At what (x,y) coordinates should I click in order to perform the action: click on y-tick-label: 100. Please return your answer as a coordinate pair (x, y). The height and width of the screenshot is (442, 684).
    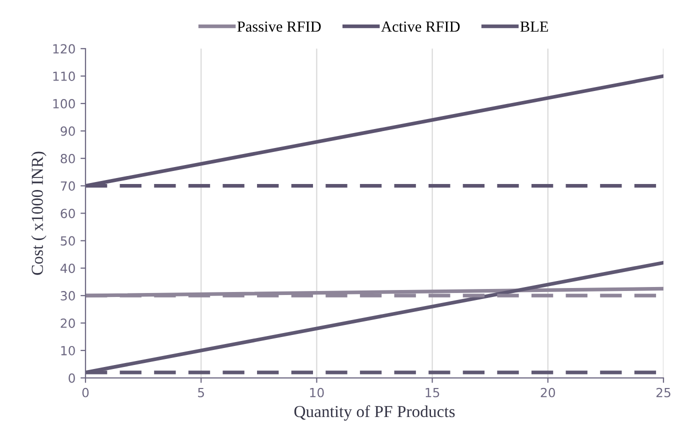
    Looking at the image, I should click on (64, 103).